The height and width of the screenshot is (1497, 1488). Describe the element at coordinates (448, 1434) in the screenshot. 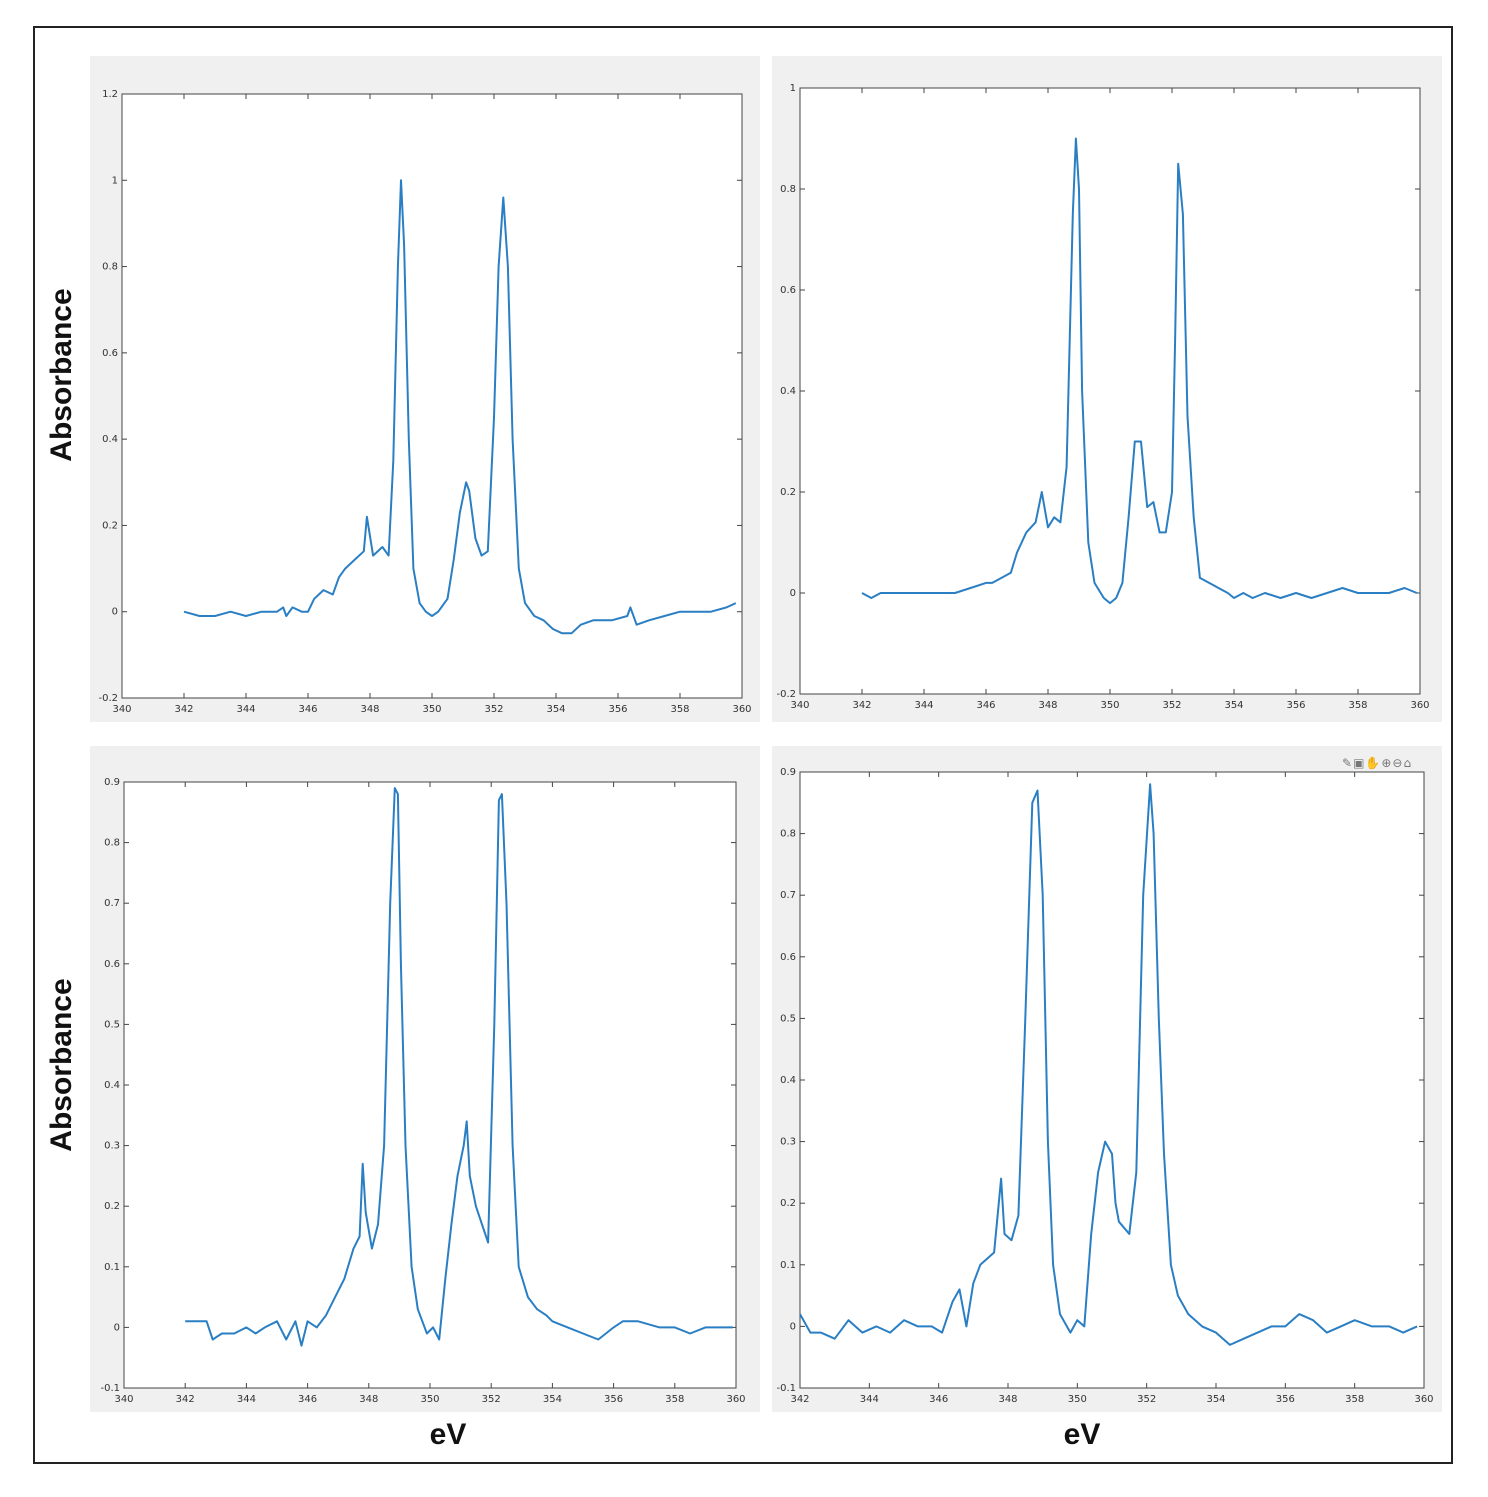

I see `x-axis-label-left: eV` at that location.